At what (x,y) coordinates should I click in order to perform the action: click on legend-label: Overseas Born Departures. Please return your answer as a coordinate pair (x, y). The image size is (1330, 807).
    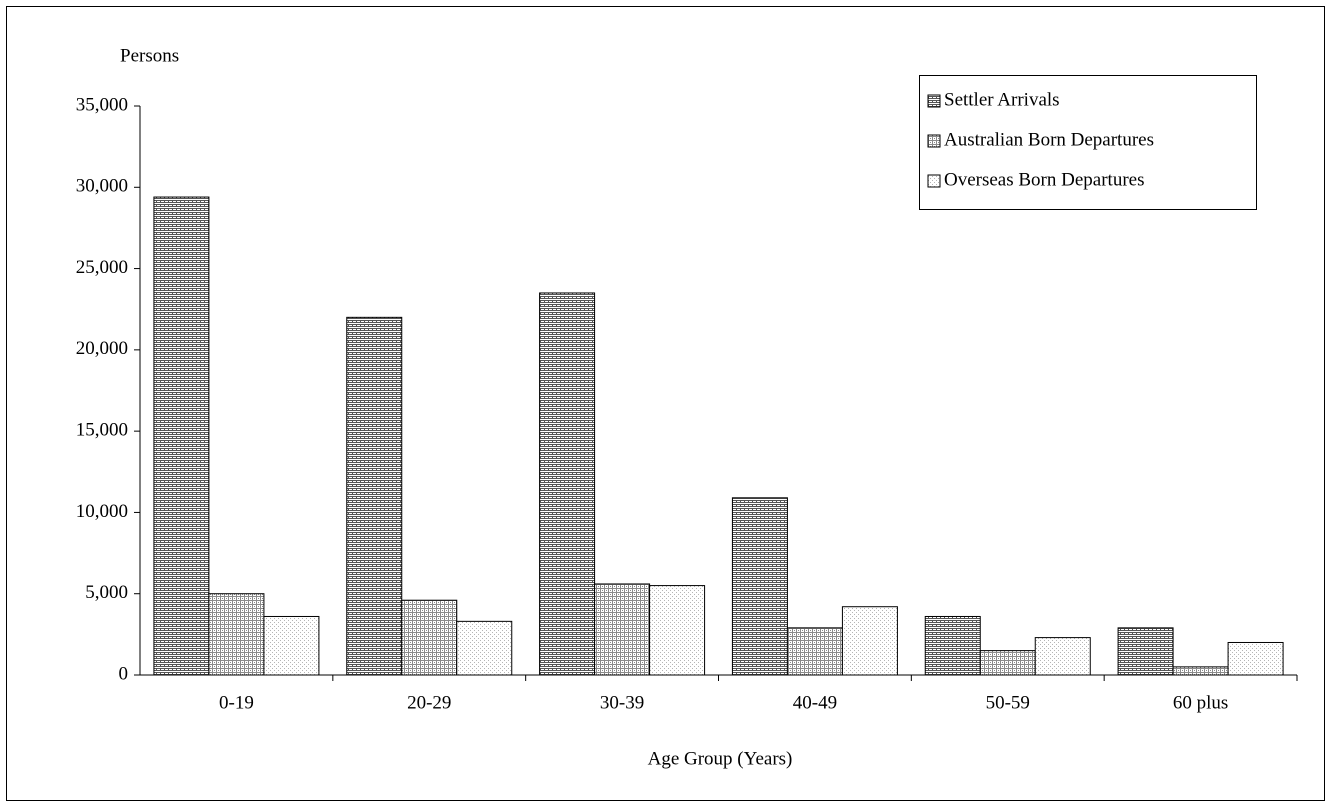
    Looking at the image, I should click on (1044, 179).